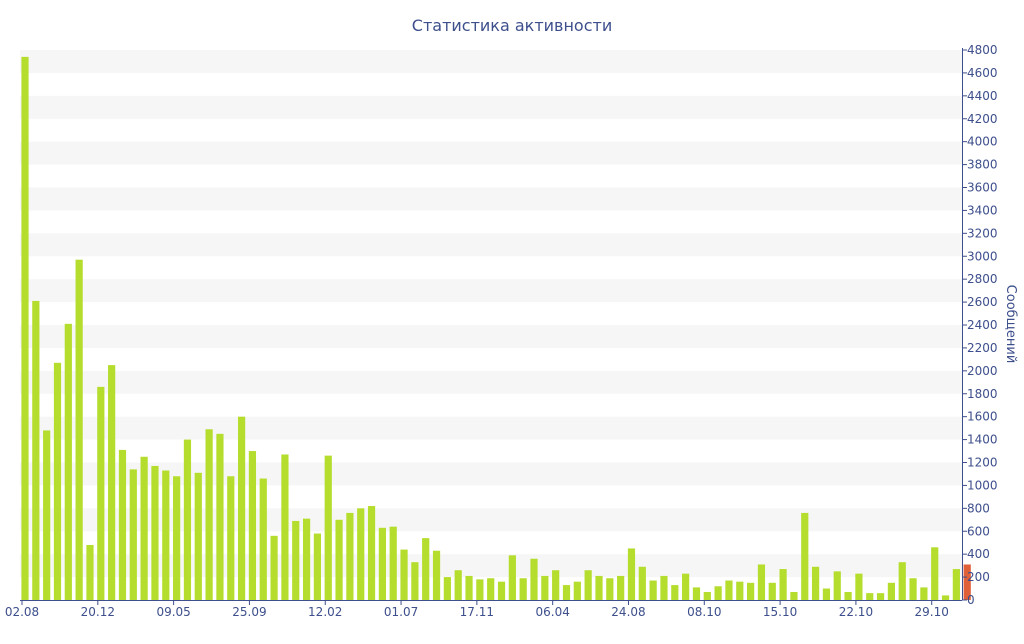 This screenshot has width=1024, height=644. I want to click on y-tick-label: 3800, so click(982, 165).